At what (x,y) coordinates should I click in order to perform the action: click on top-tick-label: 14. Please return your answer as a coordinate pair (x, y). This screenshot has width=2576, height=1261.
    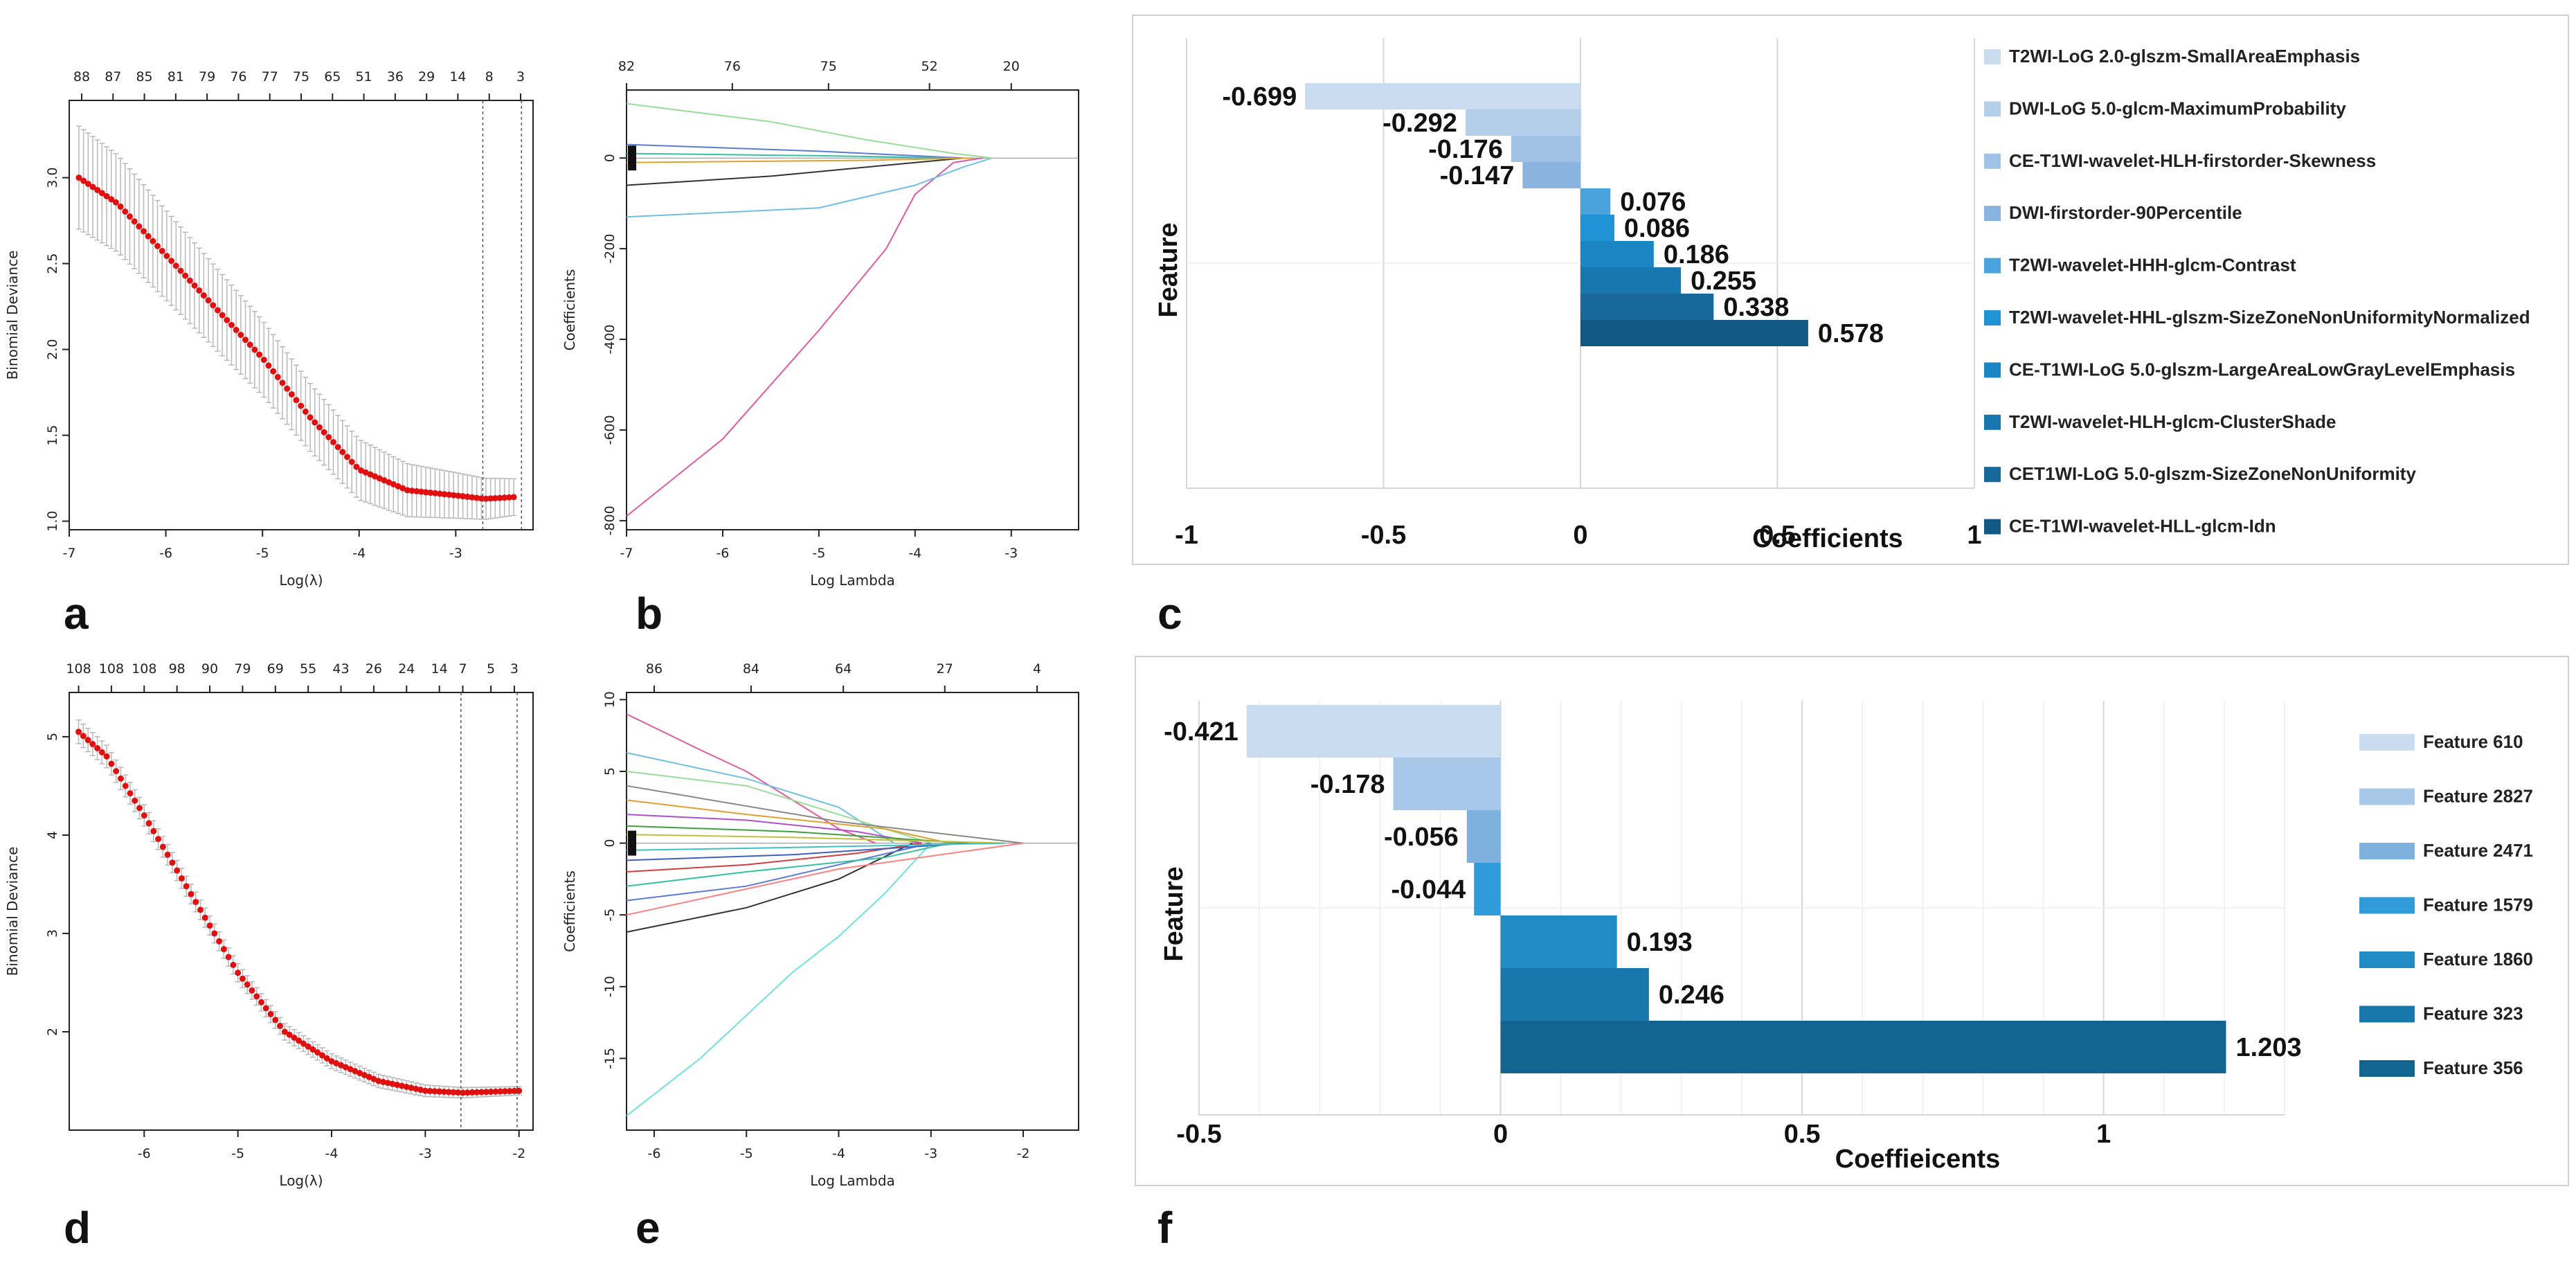
    Looking at the image, I should click on (439, 669).